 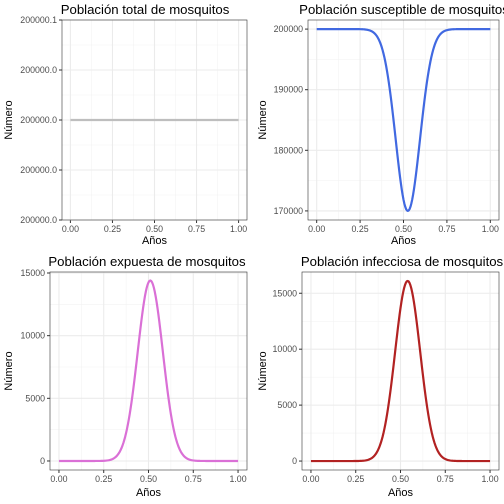 What do you see at coordinates (145, 9) in the screenshot?
I see `chart-title: Población total de mosquitos` at bounding box center [145, 9].